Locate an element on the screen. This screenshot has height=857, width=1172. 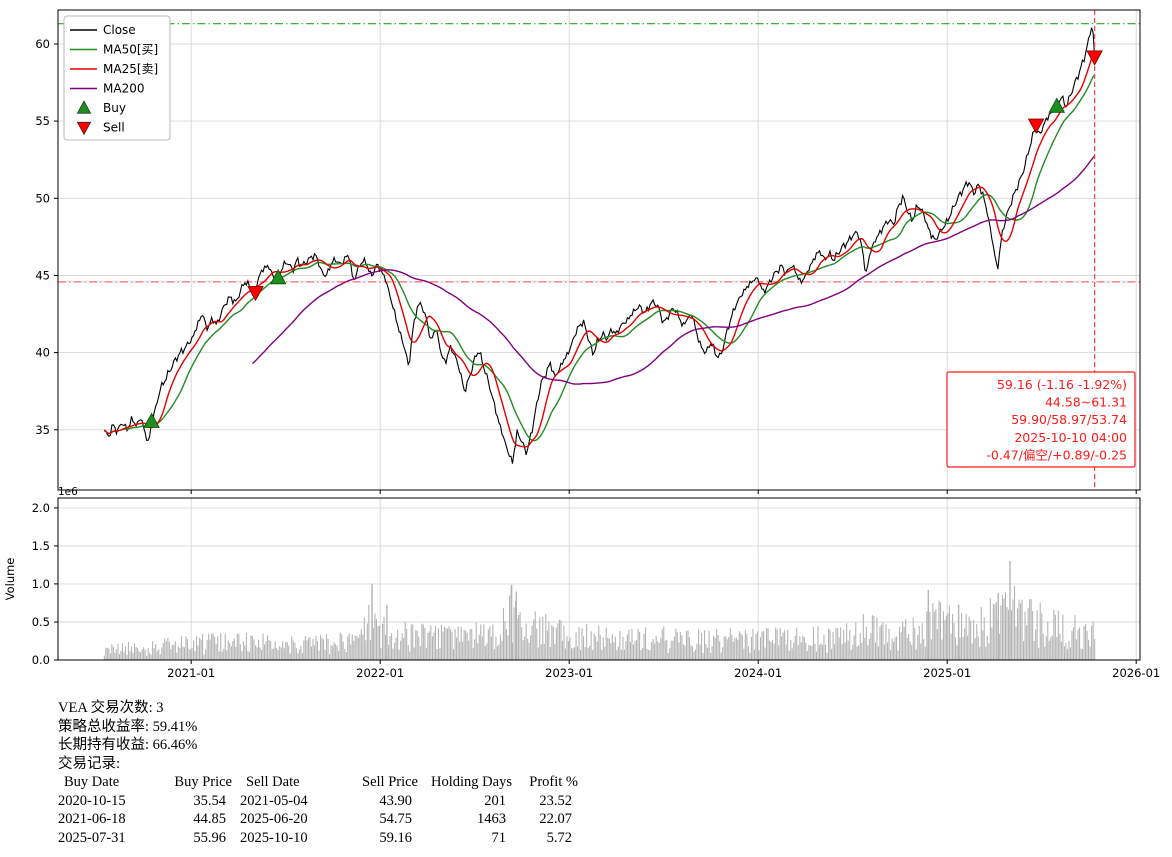
volume-axis-title: Volume is located at coordinates (10, 579).